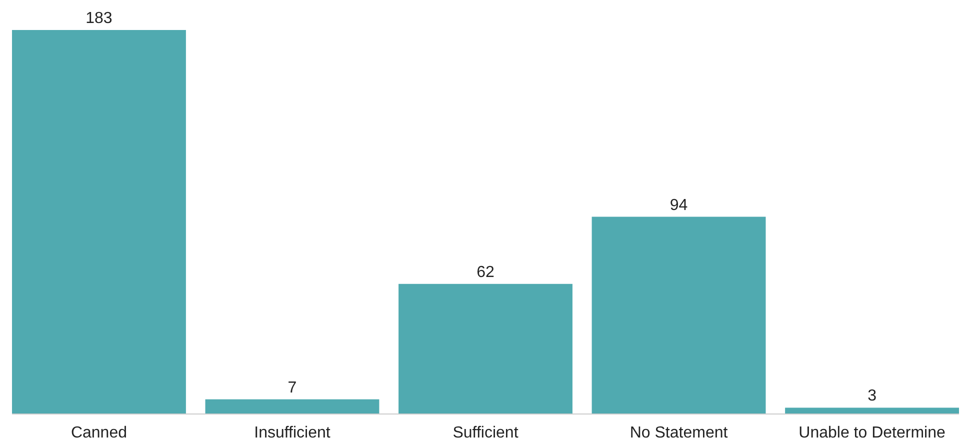  Describe the element at coordinates (99, 18) in the screenshot. I see `data-label: 183` at that location.